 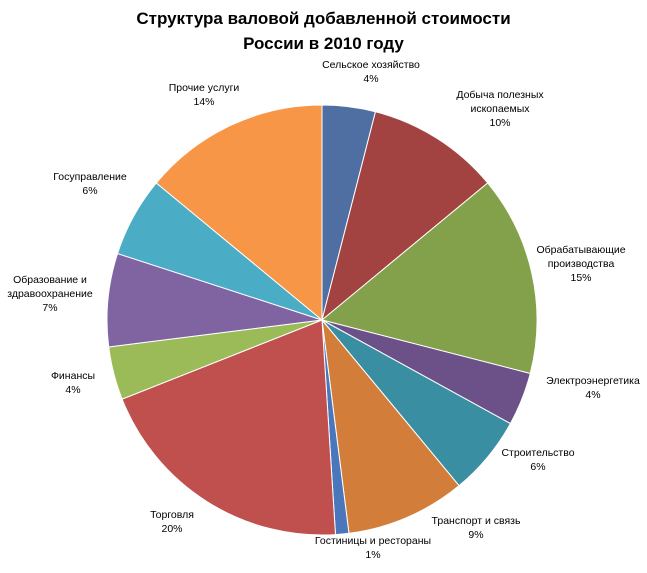 I want to click on slice-label-10: Образование и здравоохранение 7%, so click(x=50, y=294).